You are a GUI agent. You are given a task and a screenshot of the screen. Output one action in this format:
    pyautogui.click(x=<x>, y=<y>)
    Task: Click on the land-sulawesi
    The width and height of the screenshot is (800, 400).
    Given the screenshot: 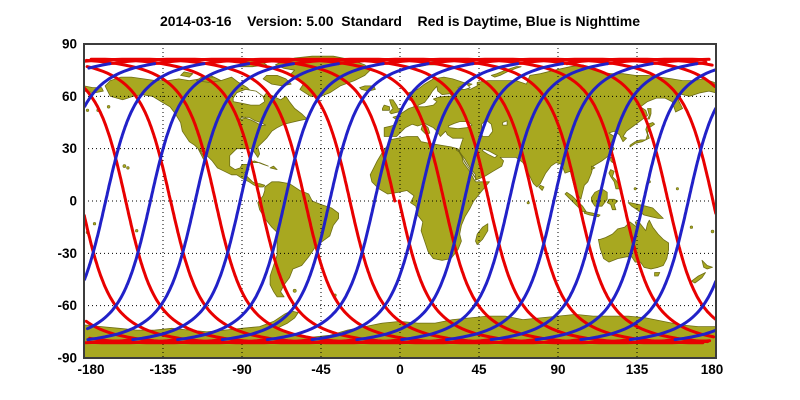 What is the action you would take?
    pyautogui.click(x=612, y=204)
    